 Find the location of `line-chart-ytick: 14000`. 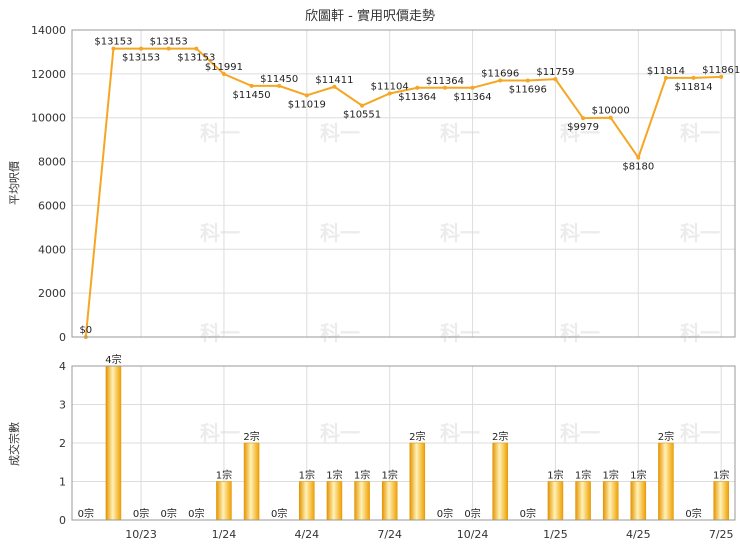

line-chart-ytick: 14000 is located at coordinates (48, 30).